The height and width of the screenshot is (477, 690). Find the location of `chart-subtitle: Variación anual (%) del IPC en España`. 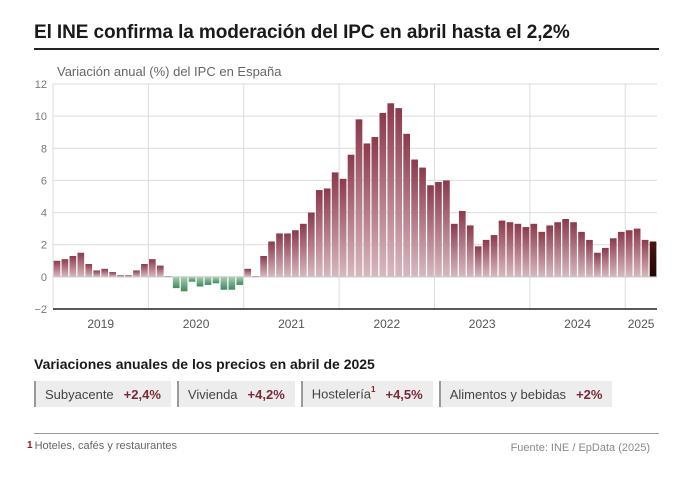

chart-subtitle: Variación anual (%) del IPC en España is located at coordinates (169, 71).